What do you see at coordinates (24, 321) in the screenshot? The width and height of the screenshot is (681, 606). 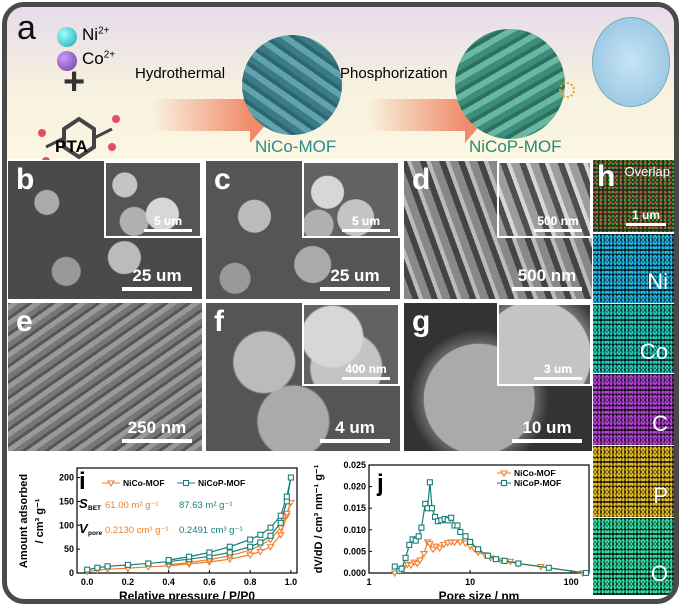 I see `panel-label: e` at bounding box center [24, 321].